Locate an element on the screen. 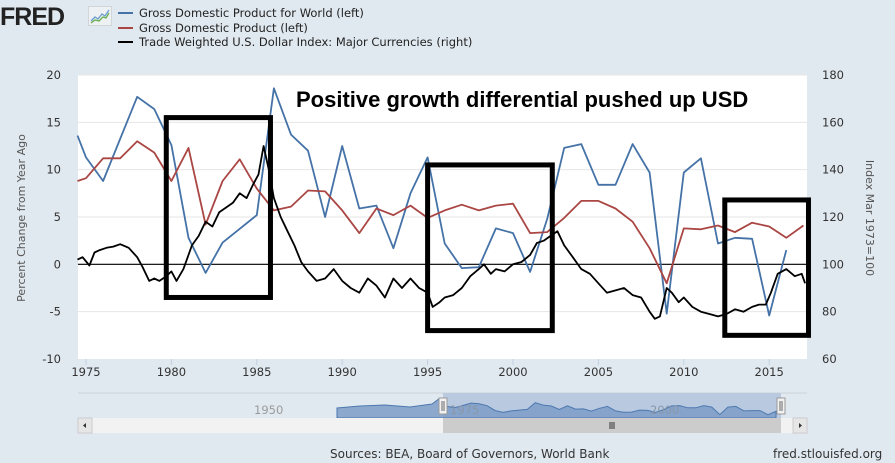 This screenshot has height=463, width=895. scrollbar is located at coordinates (442, 425).